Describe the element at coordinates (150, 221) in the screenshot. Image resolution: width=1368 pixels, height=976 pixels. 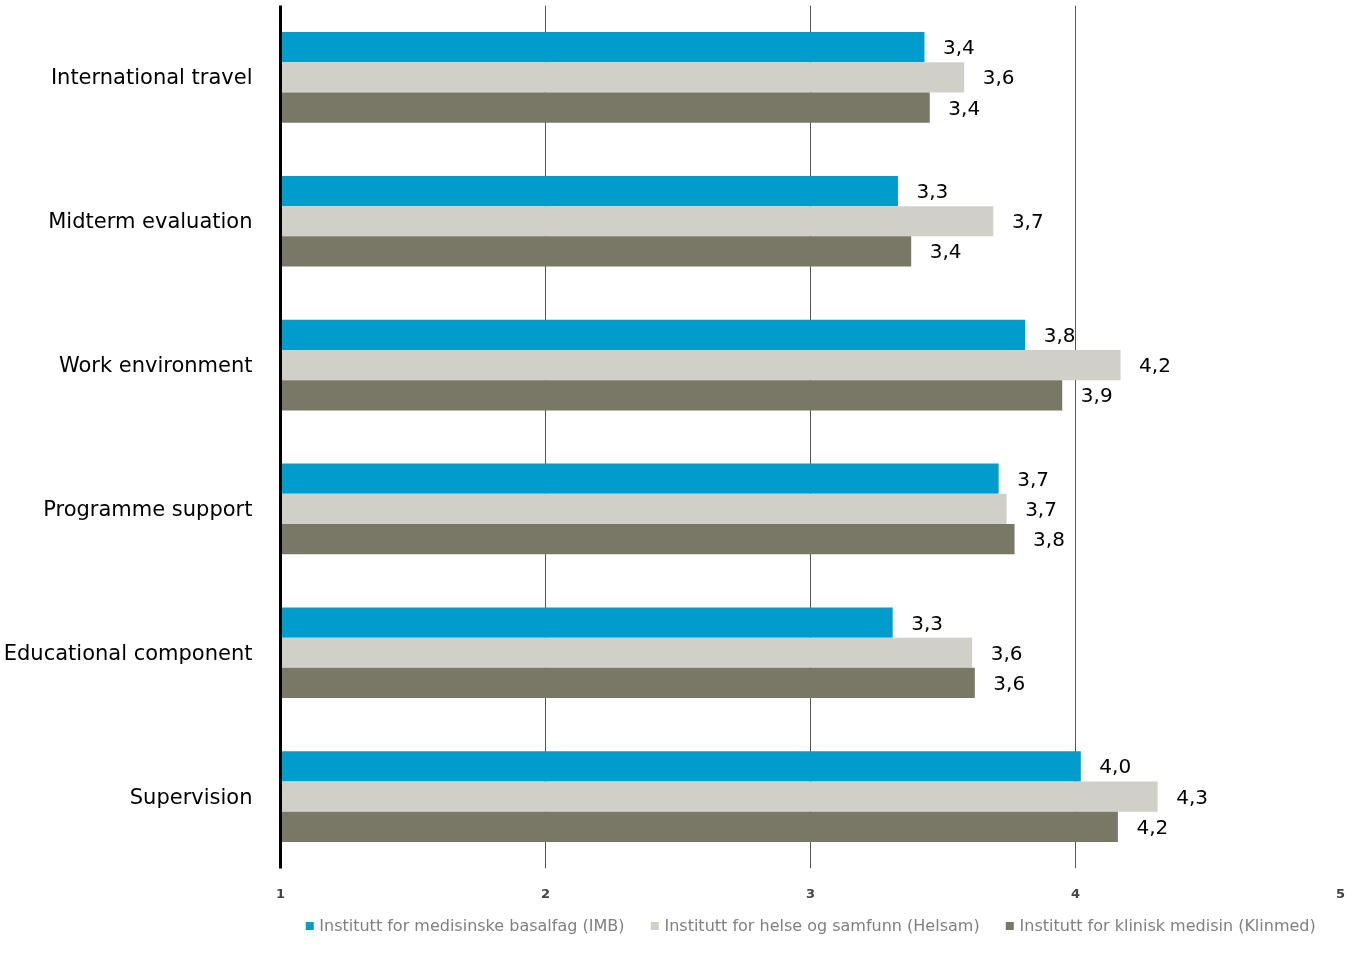
I see `y-tick-label: Midterm evaluation` at that location.